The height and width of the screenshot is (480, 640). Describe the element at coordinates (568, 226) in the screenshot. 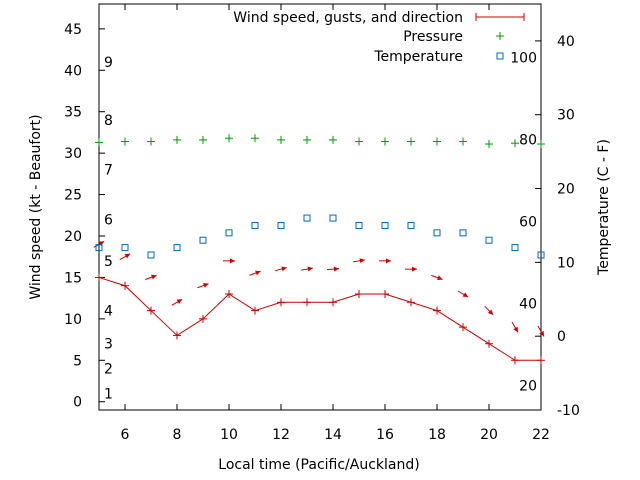

I see `y2-tick-labels: -10 0 10 20 30 40` at that location.